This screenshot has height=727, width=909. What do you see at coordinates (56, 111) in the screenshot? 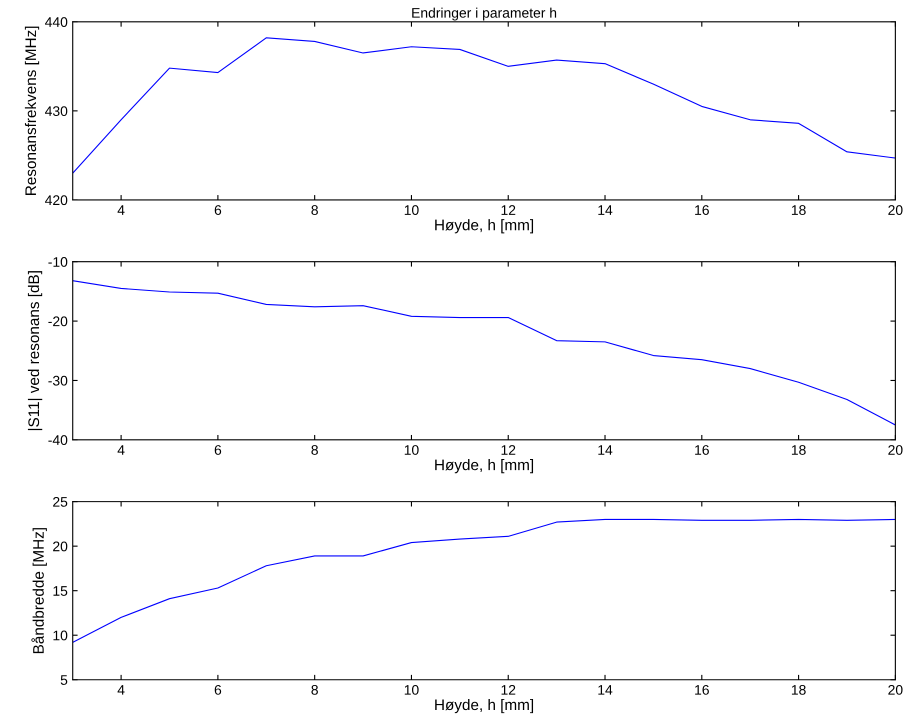
I see `y-tick-label: 430` at bounding box center [56, 111].